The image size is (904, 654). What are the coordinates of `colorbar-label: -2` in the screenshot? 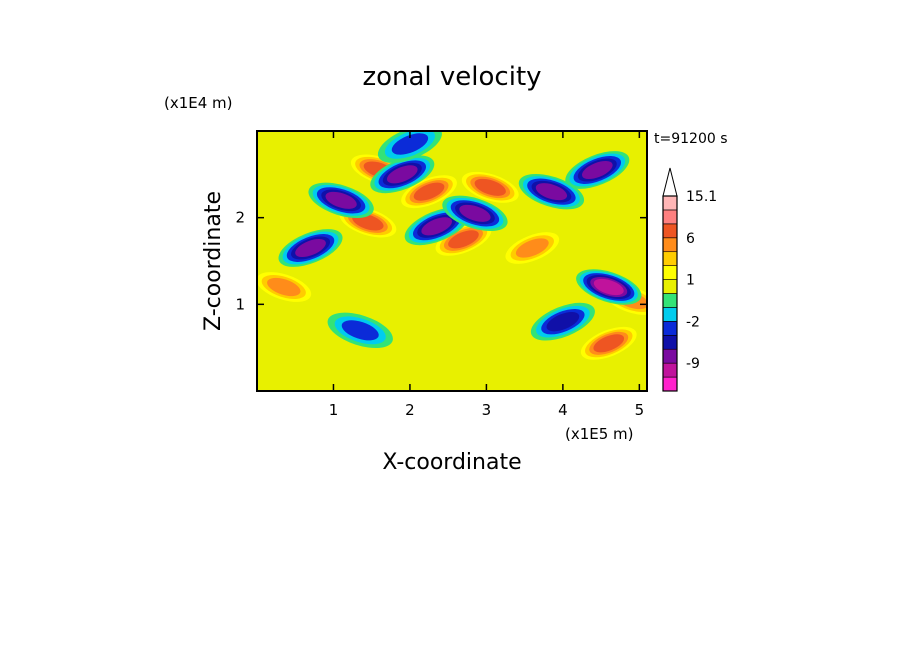 It's located at (693, 322).